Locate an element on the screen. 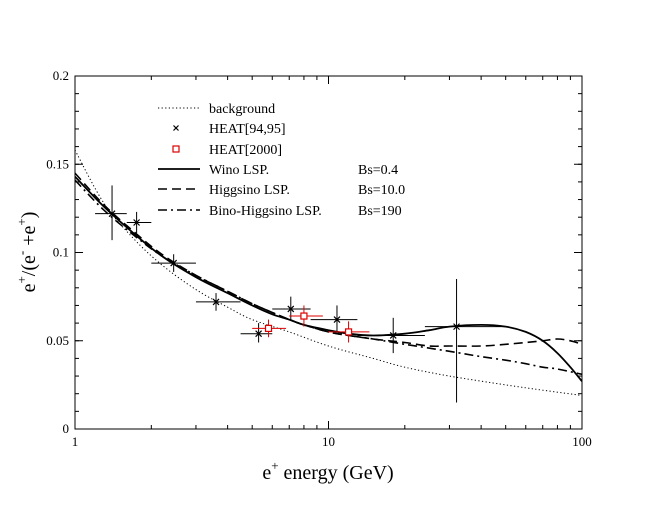 This screenshot has width=654, height=505. x-tick-label: 1 is located at coordinates (75, 441).